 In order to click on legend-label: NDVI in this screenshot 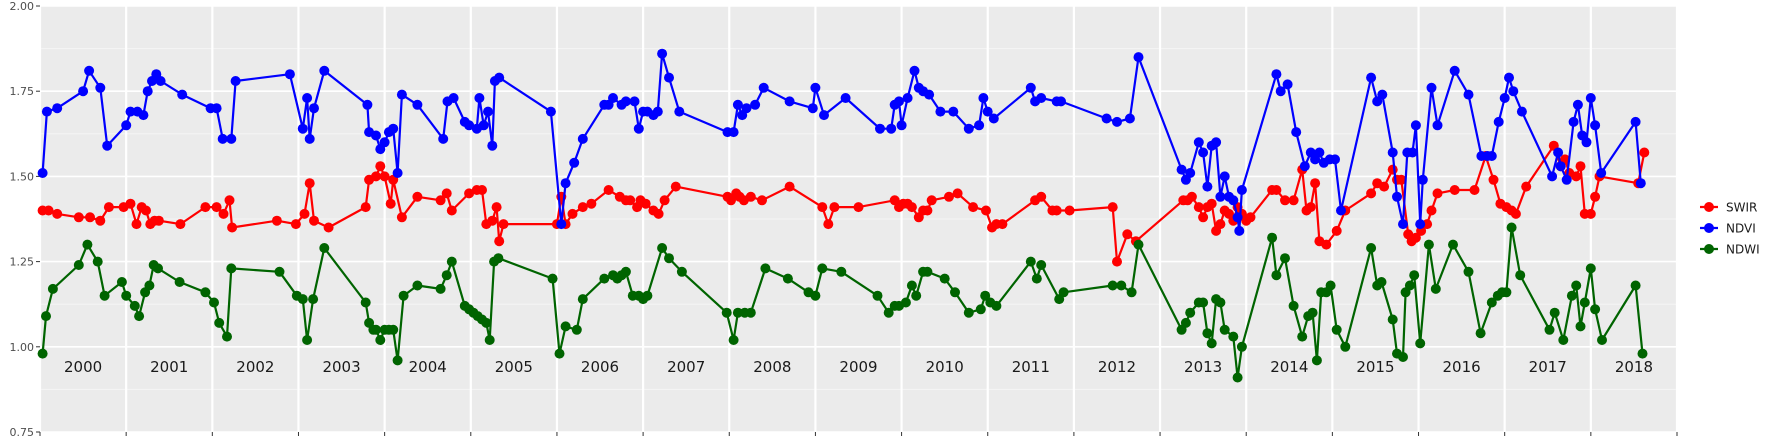, I will do `click(1741, 229)`.